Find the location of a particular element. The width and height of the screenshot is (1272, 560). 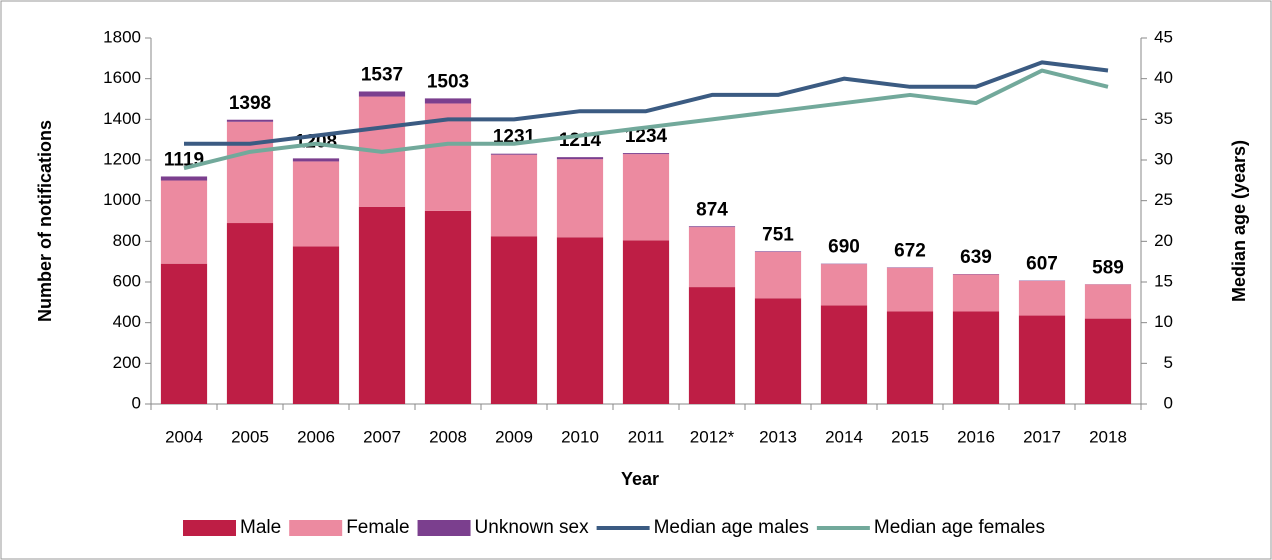

x-tick-label: 2007 is located at coordinates (382, 436).